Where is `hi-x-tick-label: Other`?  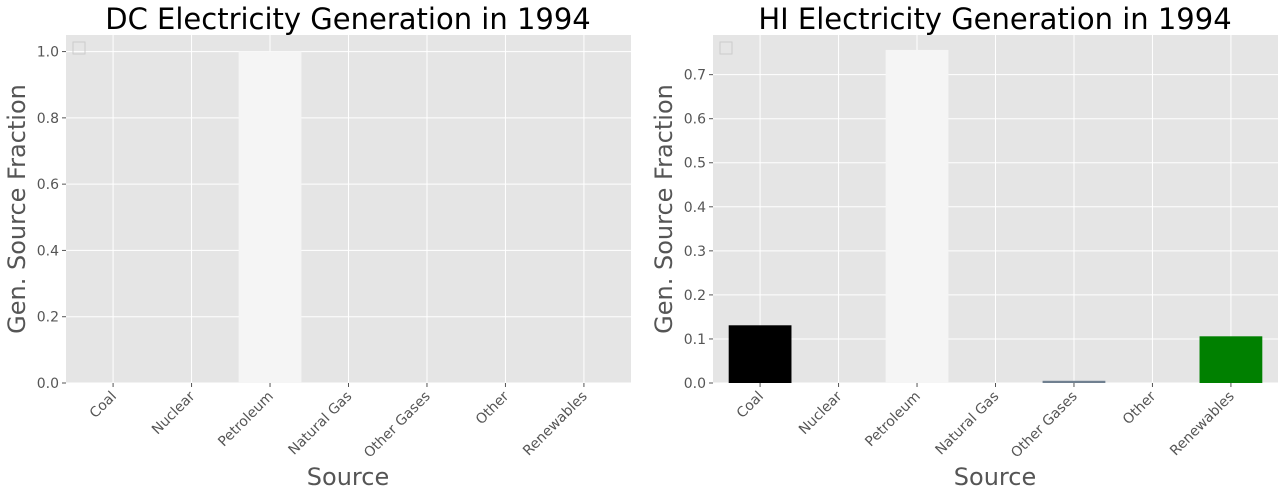 hi-x-tick-label: Other is located at coordinates (1140, 408).